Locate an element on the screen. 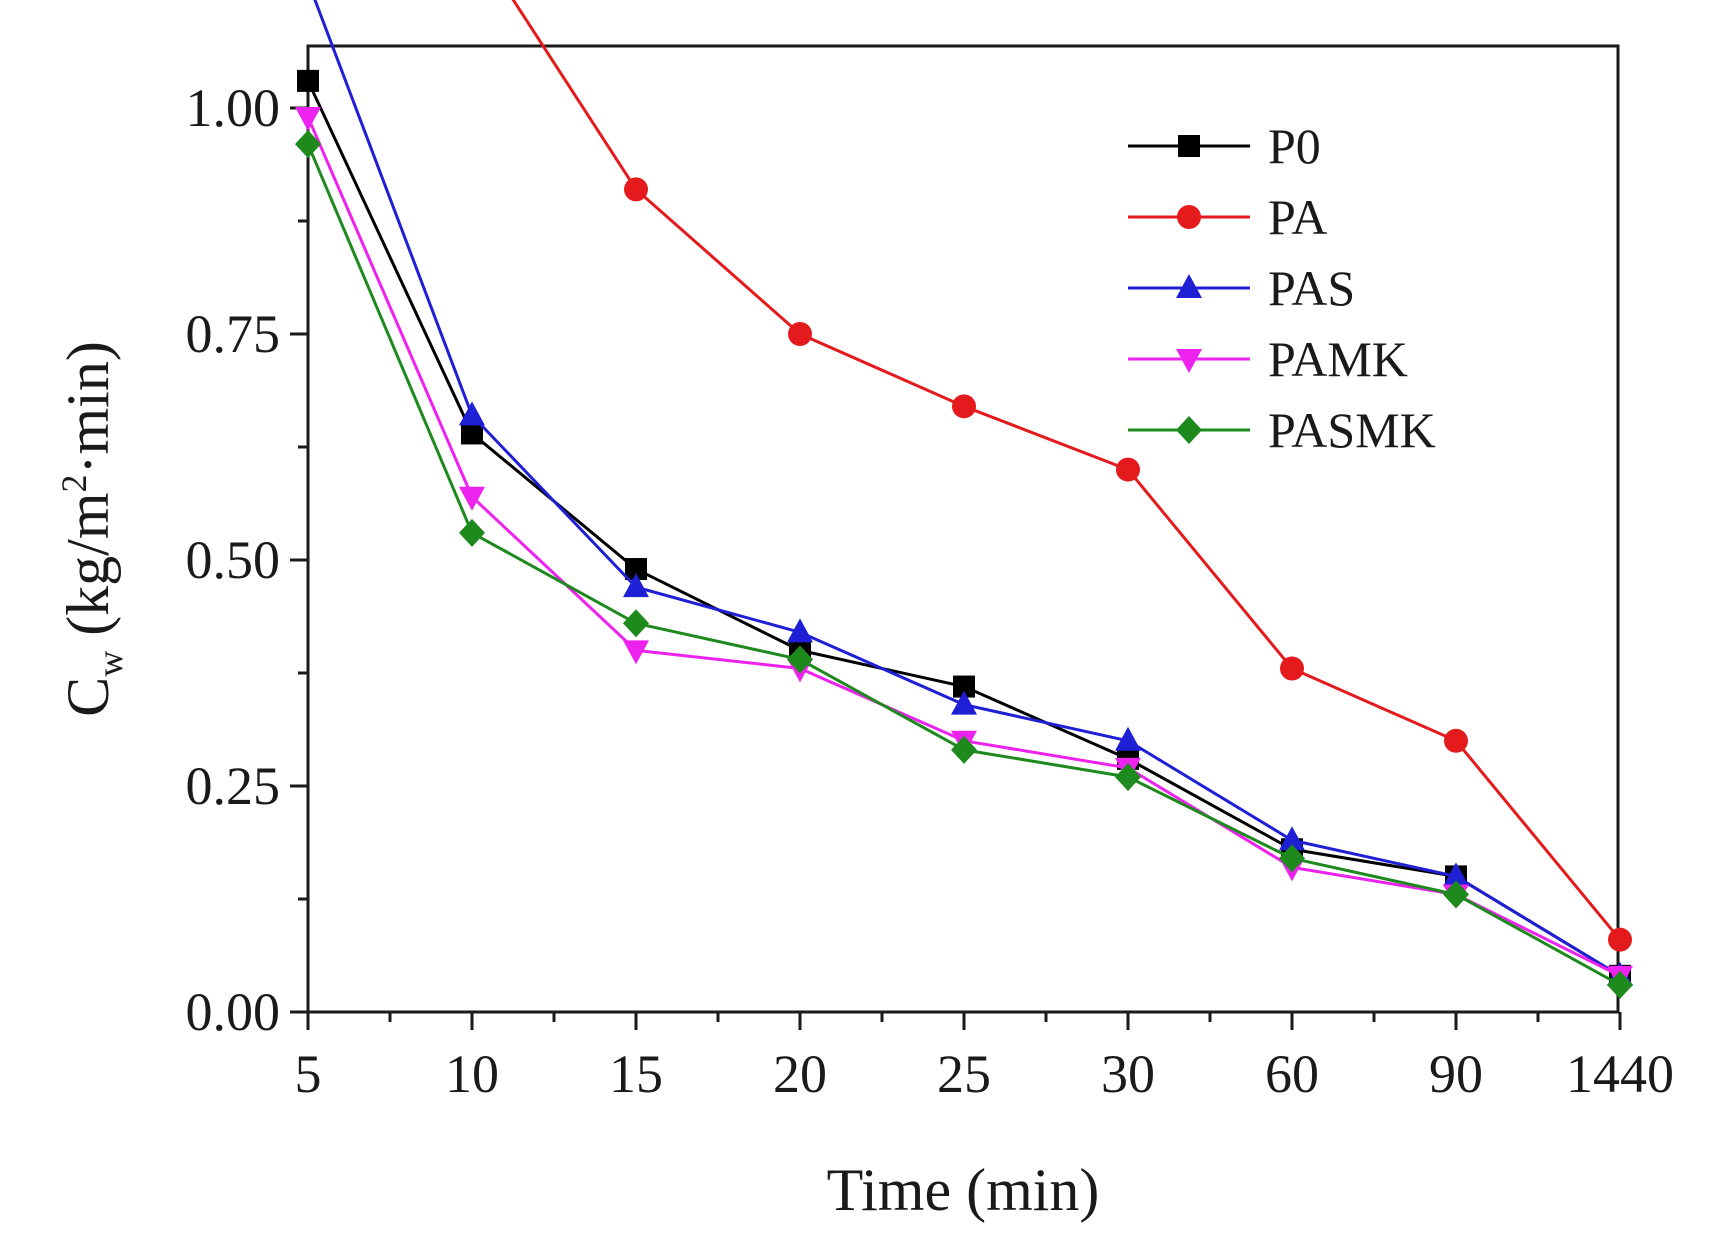  x-tick-label-5: 5 is located at coordinates (308, 1074).